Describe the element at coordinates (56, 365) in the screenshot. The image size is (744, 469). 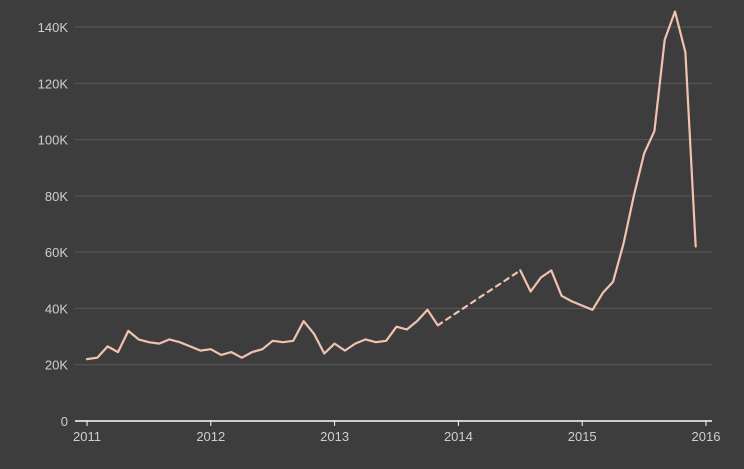
I see `y-tick-label: 20K` at that location.